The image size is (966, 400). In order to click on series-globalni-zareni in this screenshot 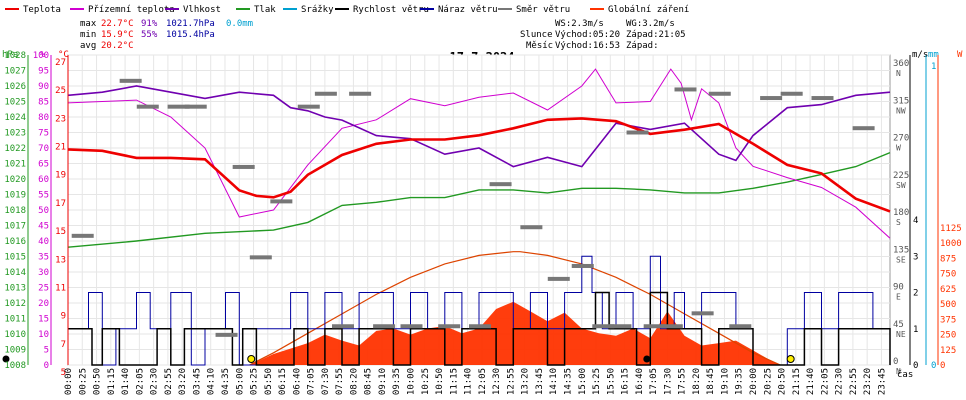, I will do `click(479, 333)`.